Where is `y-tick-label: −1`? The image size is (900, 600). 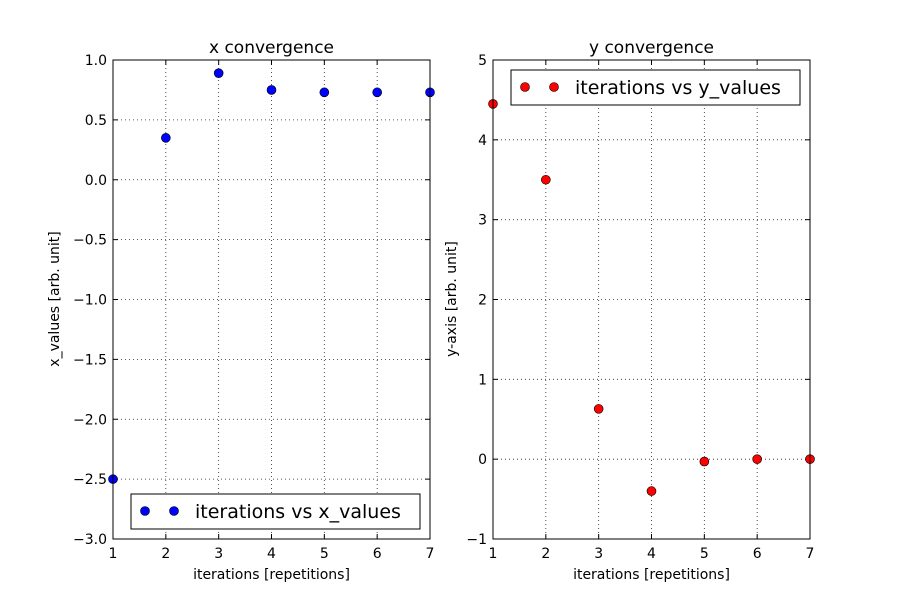
y-tick-label: −1 is located at coordinates (476, 540).